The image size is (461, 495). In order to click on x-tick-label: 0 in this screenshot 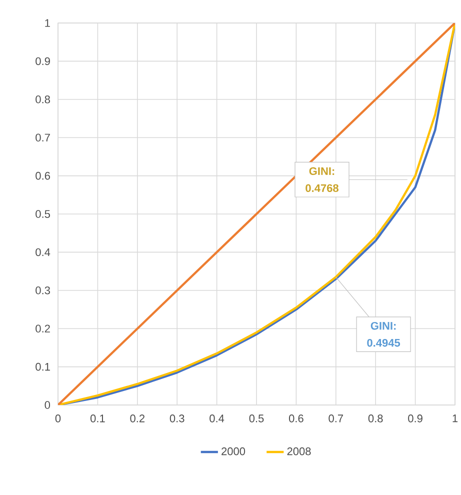, I will do `click(58, 418)`.